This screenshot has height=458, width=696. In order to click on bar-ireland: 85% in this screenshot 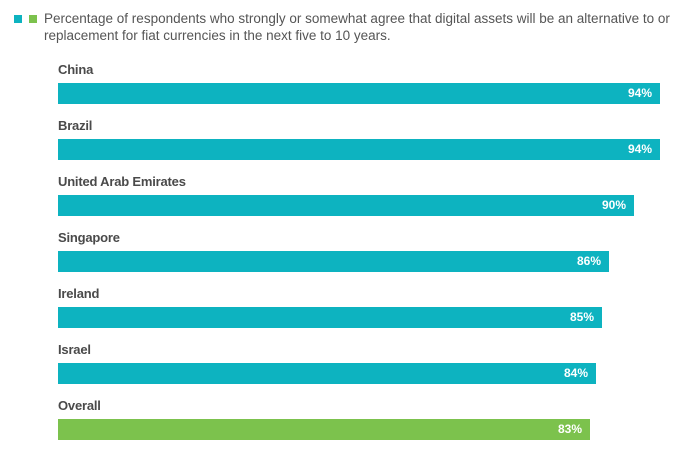, I will do `click(330, 317)`.